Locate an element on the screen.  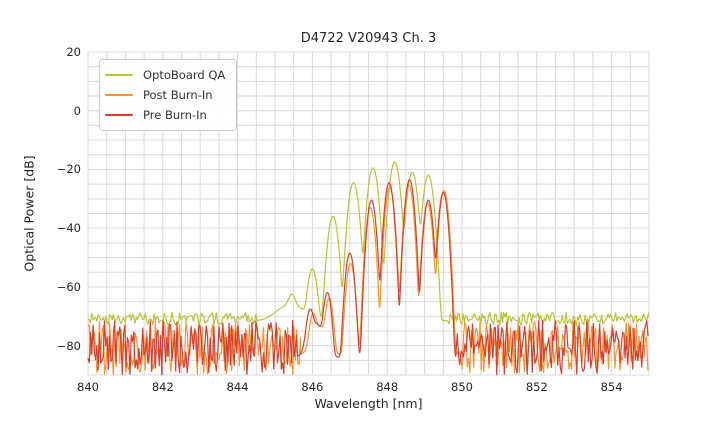
y-tick-label--80: −80 is located at coordinates (68, 345).